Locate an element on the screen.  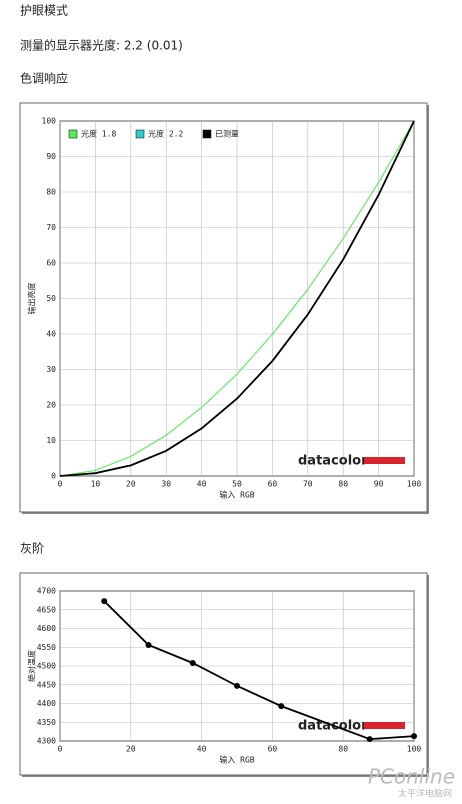
y-tick-label: 30 is located at coordinates (51, 369).